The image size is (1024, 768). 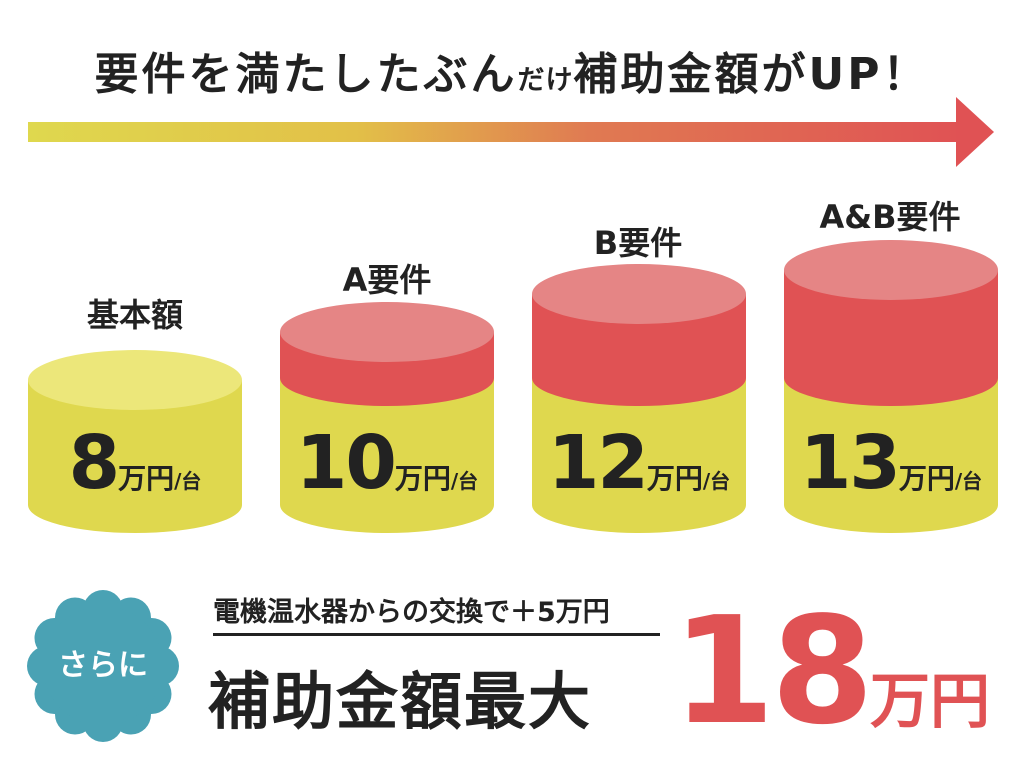 What do you see at coordinates (850, 463) in the screenshot?
I see `amount-number: 13` at bounding box center [850, 463].